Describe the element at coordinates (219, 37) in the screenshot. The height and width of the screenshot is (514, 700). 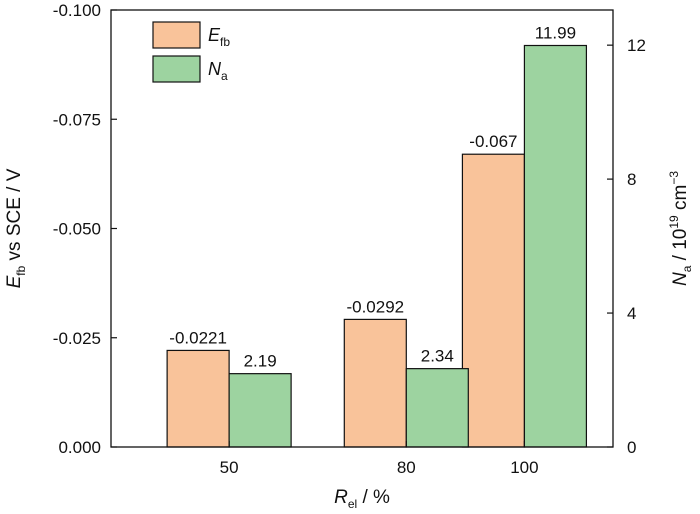
I see `legend-label-efb: Efb` at that location.